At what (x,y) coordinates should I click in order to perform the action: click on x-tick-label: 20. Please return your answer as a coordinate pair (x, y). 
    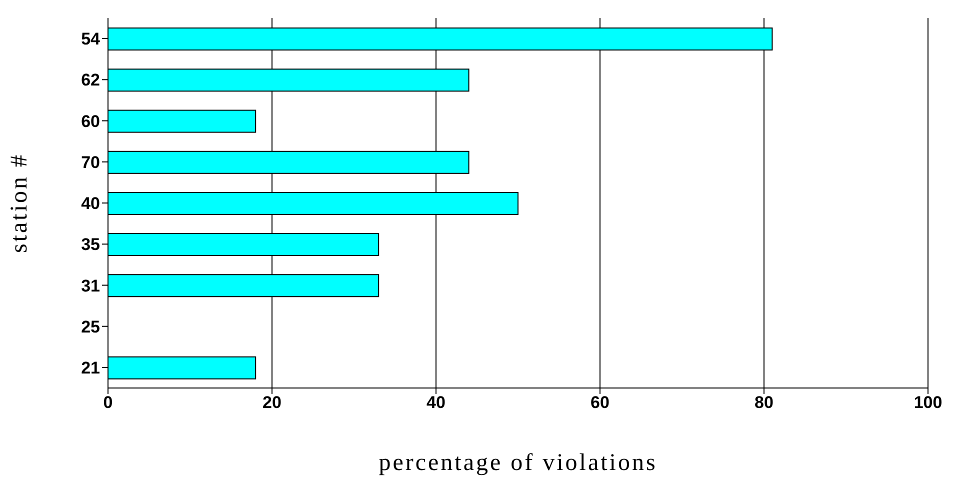
    Looking at the image, I should click on (272, 402).